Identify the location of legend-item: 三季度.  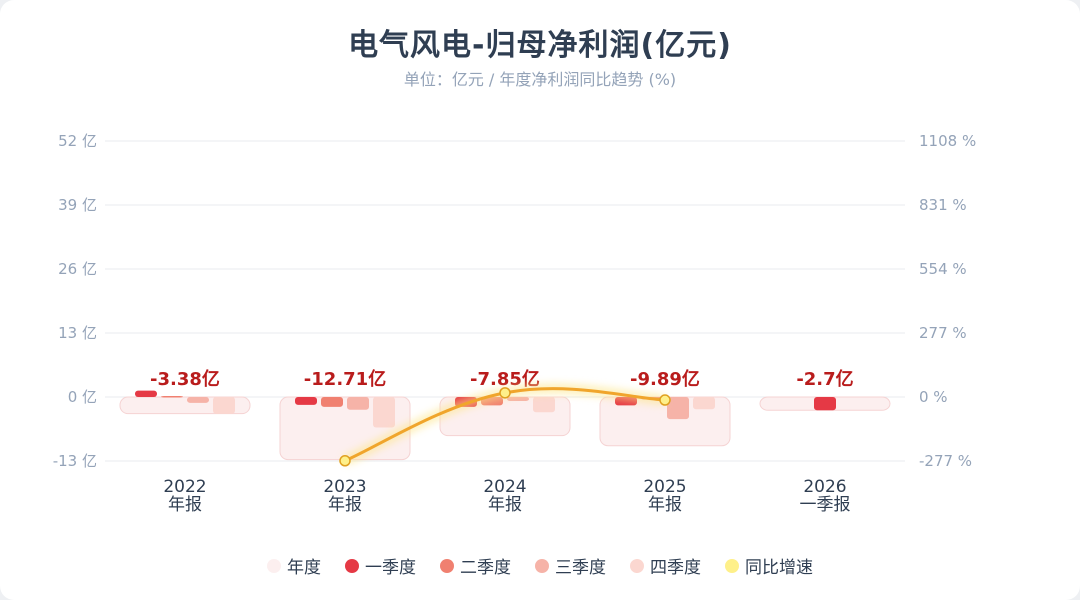
(570, 565).